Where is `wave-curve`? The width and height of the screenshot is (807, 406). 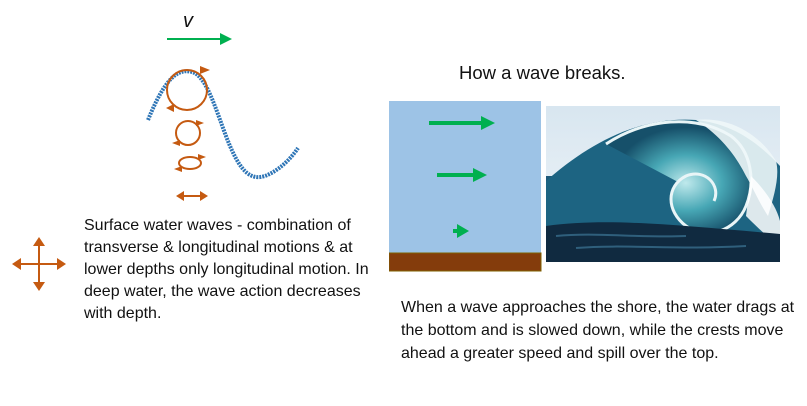
wave-curve is located at coordinates (223, 124).